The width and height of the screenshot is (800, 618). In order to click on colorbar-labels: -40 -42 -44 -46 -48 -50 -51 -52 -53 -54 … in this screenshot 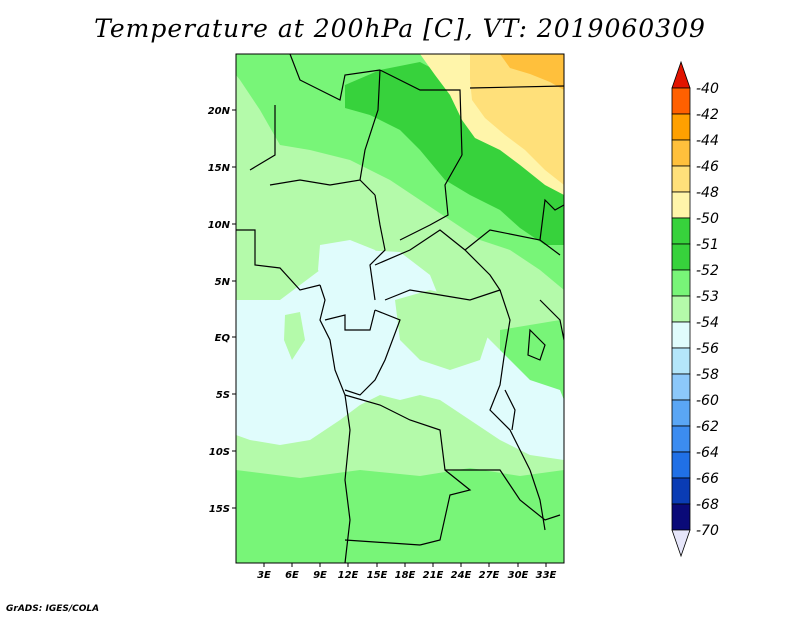, I will do `click(707, 310)`.